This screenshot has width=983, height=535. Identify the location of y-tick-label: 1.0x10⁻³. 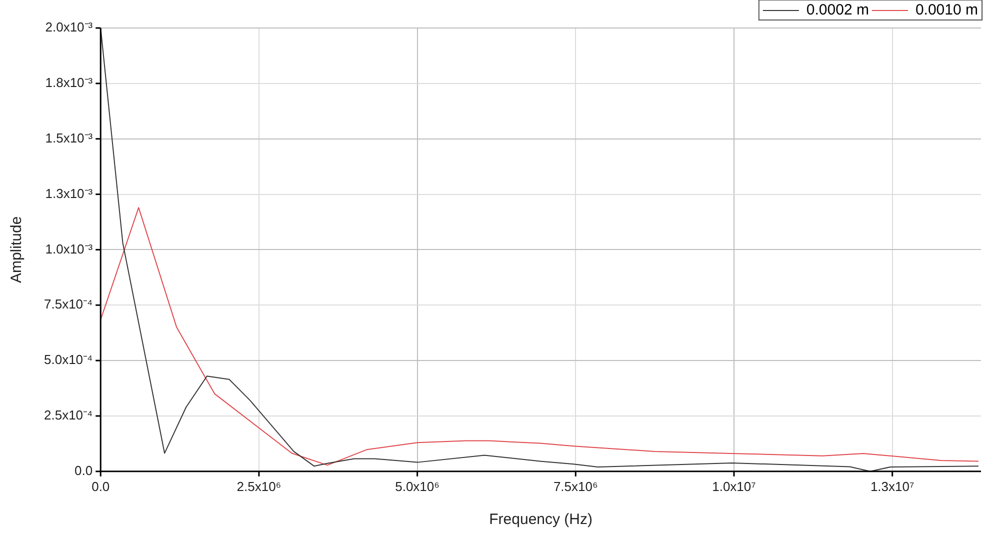
(69, 248).